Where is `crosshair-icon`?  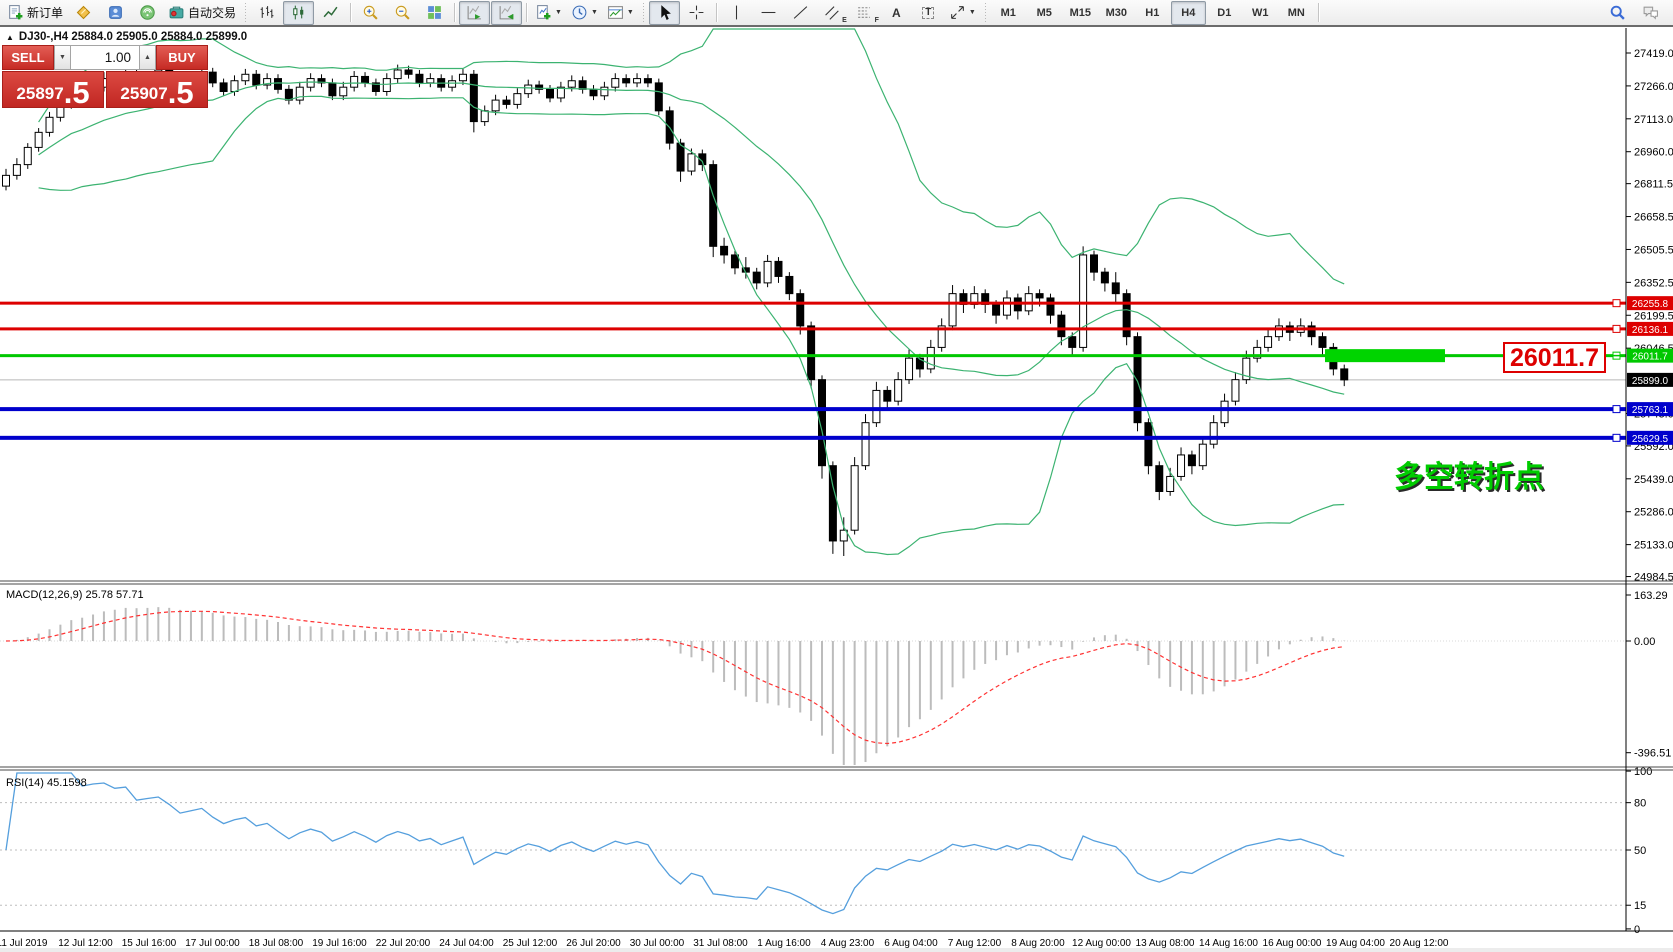 crosshair-icon is located at coordinates (696, 12).